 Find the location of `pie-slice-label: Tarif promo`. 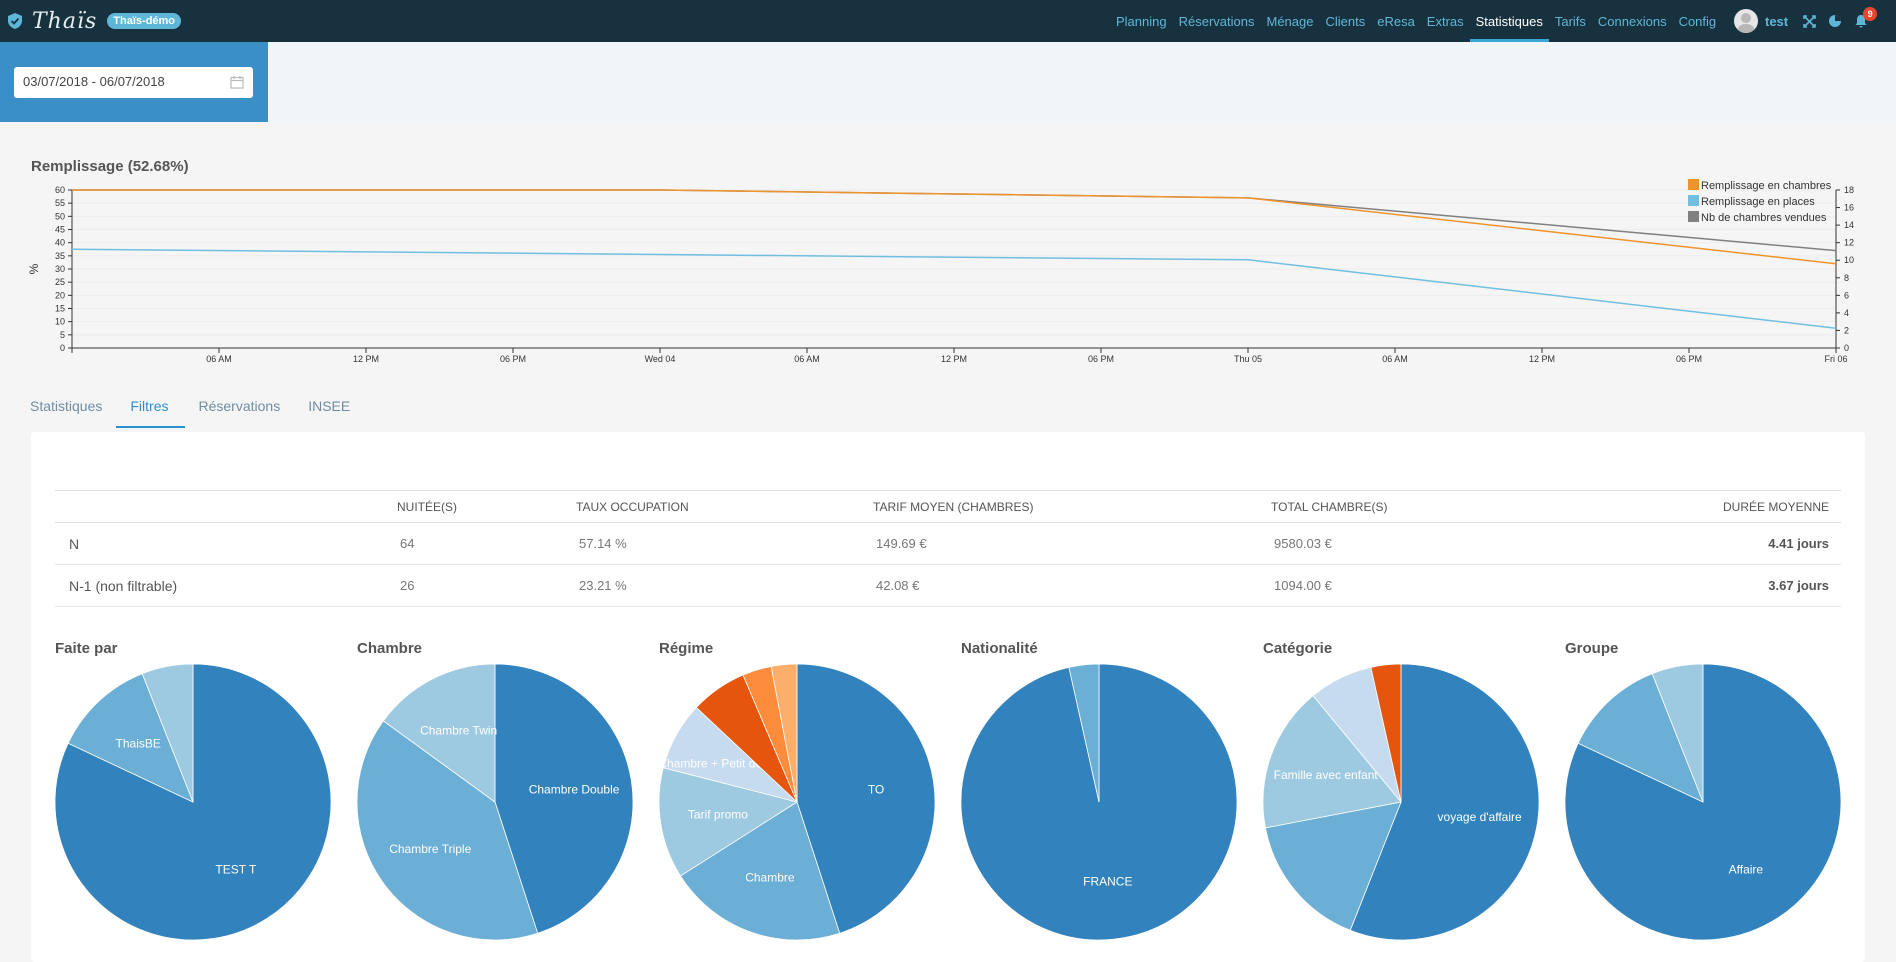

pie-slice-label: Tarif promo is located at coordinates (718, 815).